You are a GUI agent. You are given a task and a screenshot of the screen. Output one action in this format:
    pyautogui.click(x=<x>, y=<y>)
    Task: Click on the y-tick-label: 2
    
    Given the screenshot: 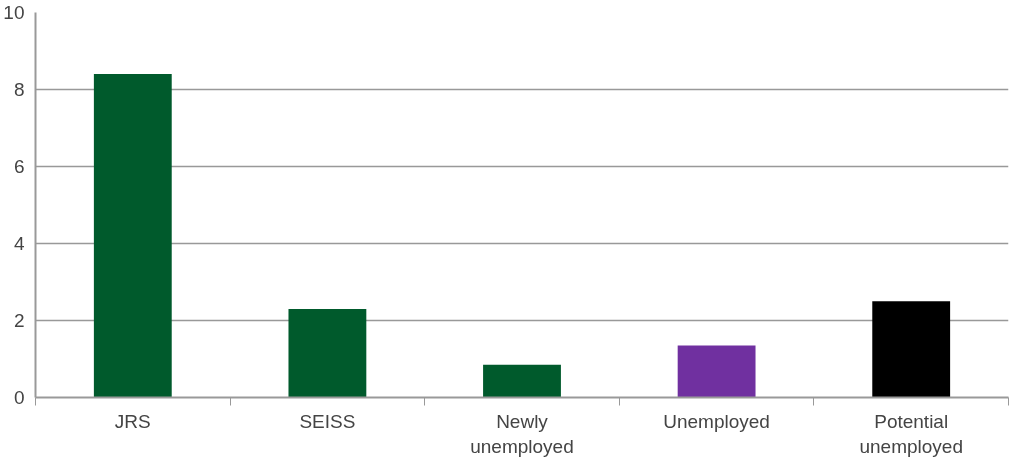 What is the action you would take?
    pyautogui.click(x=19, y=320)
    